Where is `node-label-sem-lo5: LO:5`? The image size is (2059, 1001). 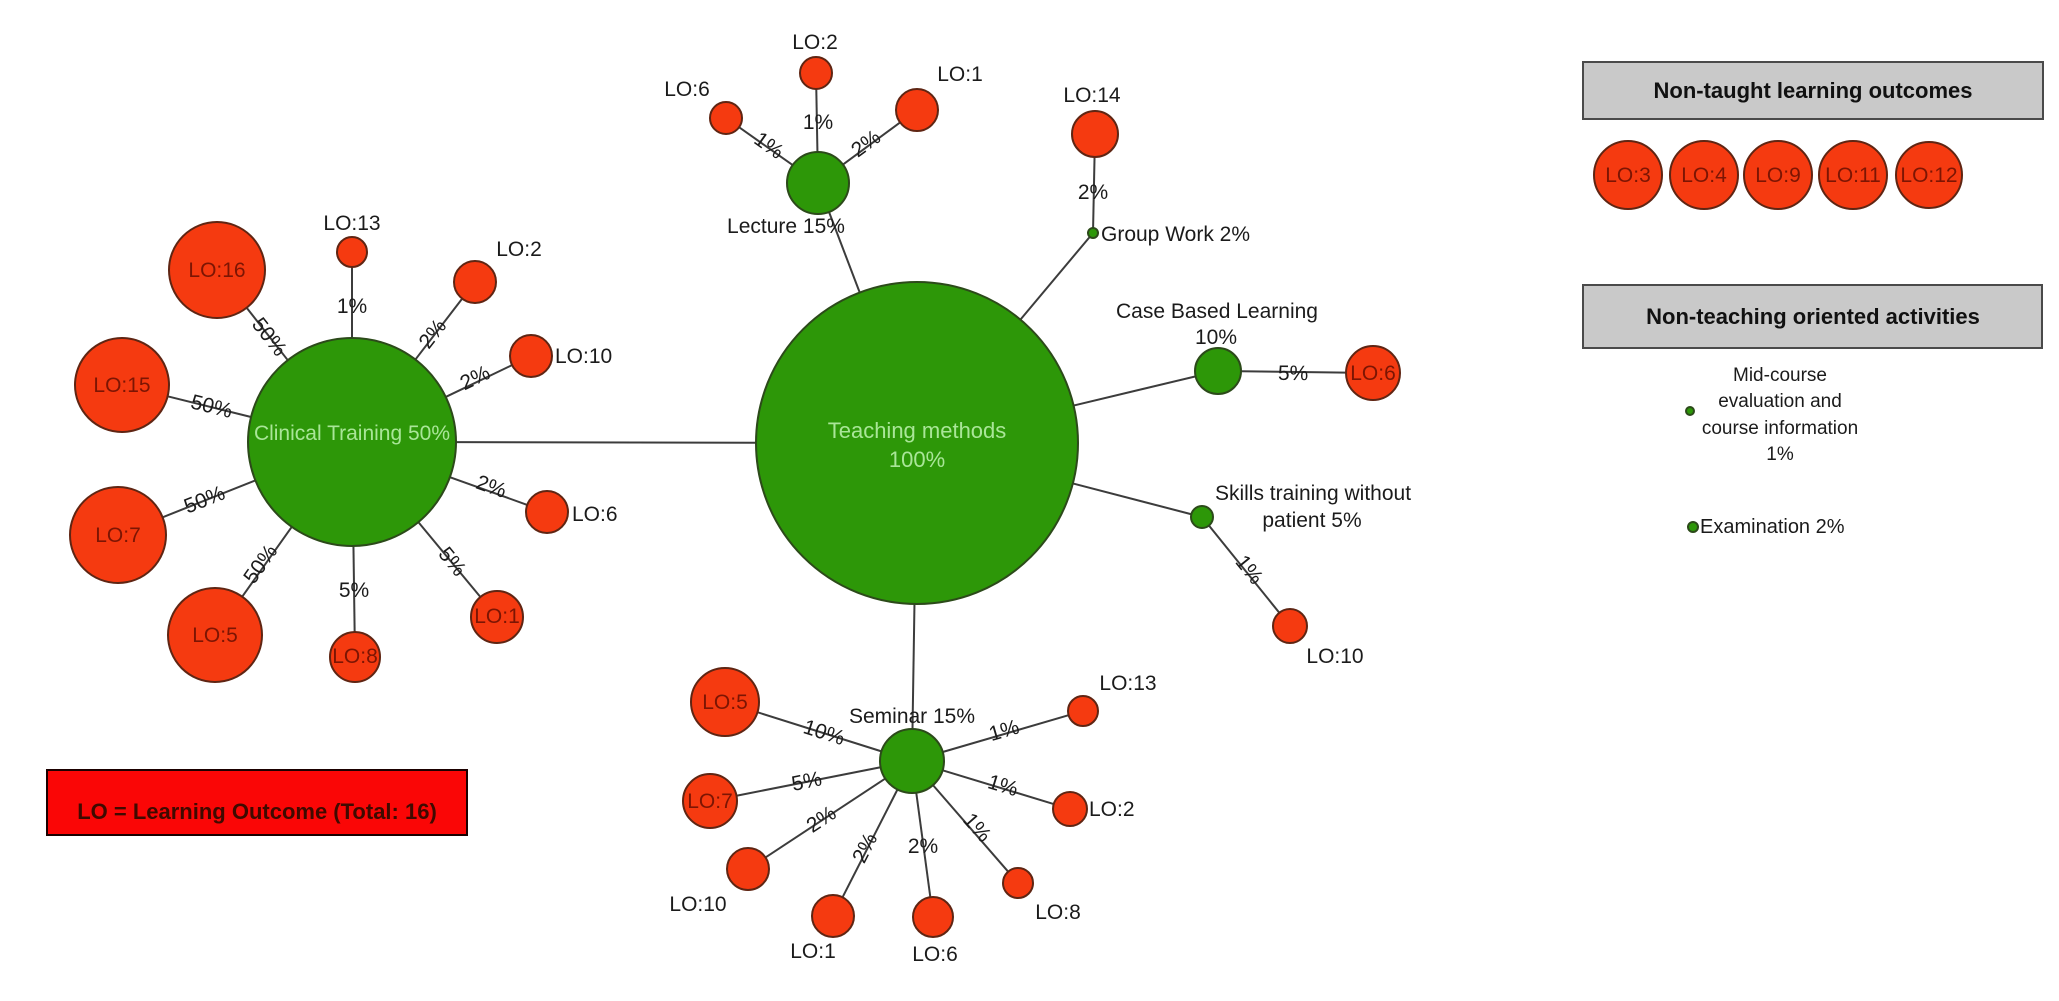
node-label-sem-lo5: LO:5 is located at coordinates (725, 702).